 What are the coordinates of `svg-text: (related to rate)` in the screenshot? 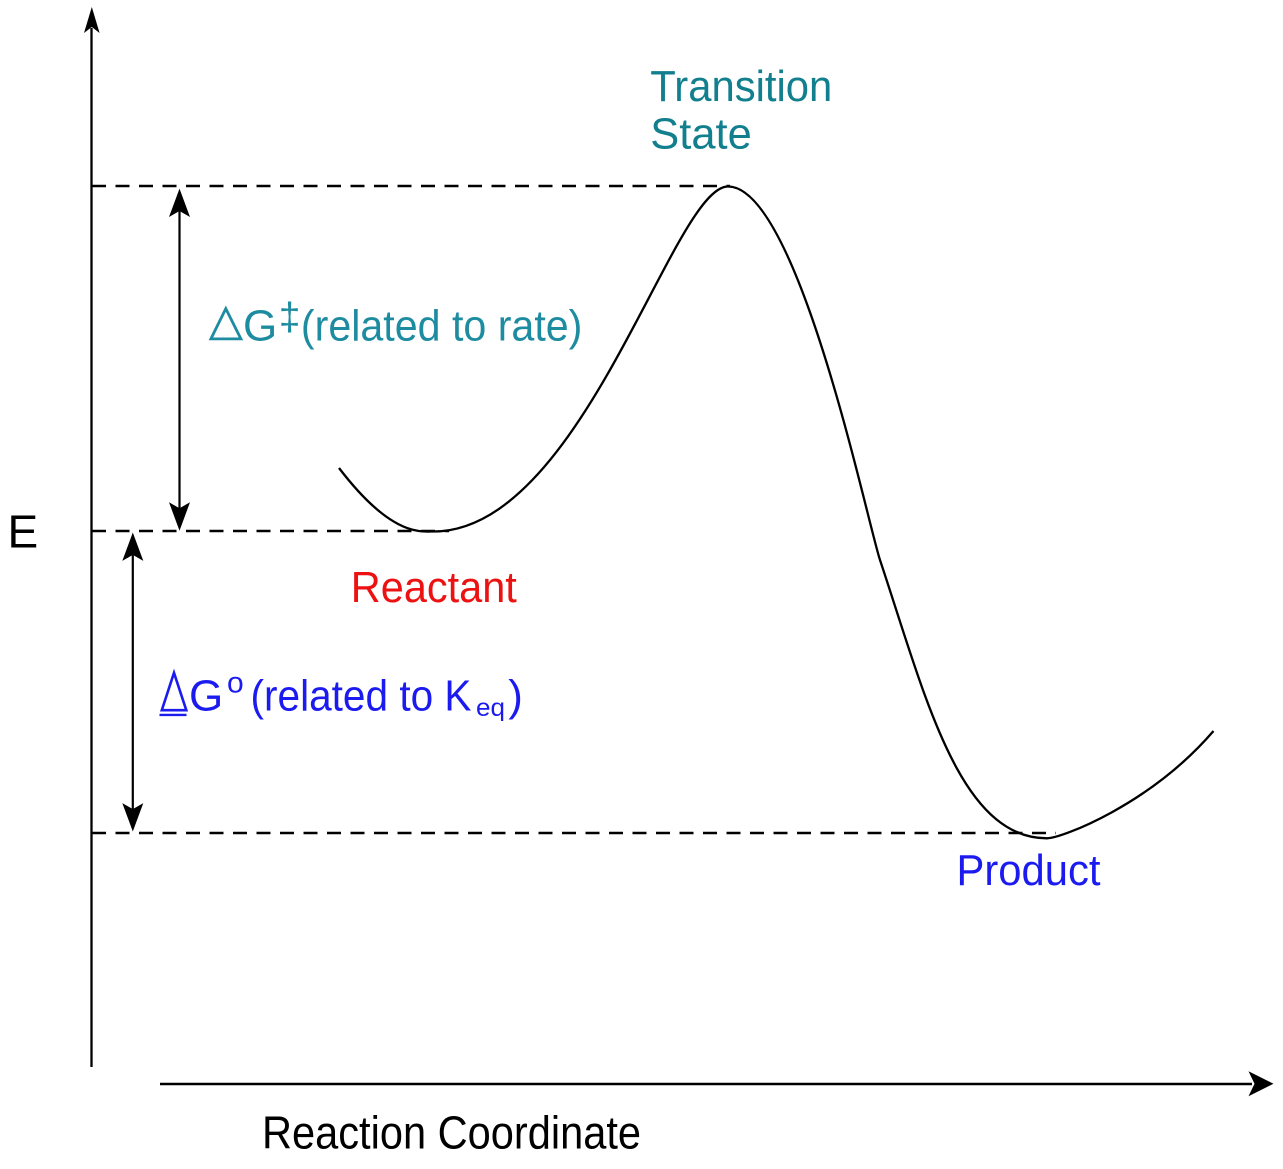 It's located at (442, 326).